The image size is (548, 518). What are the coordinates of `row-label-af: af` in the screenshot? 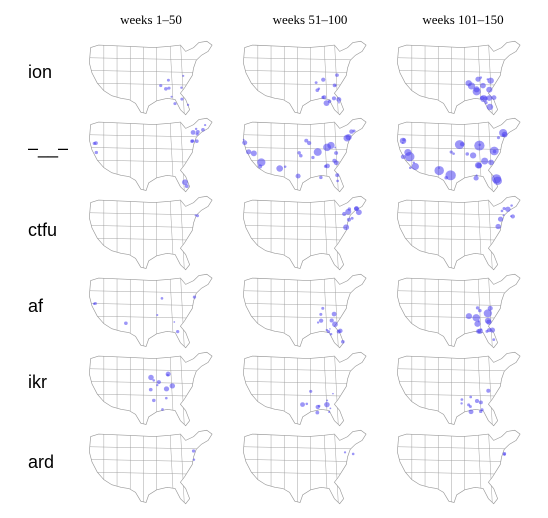 It's located at (36, 306).